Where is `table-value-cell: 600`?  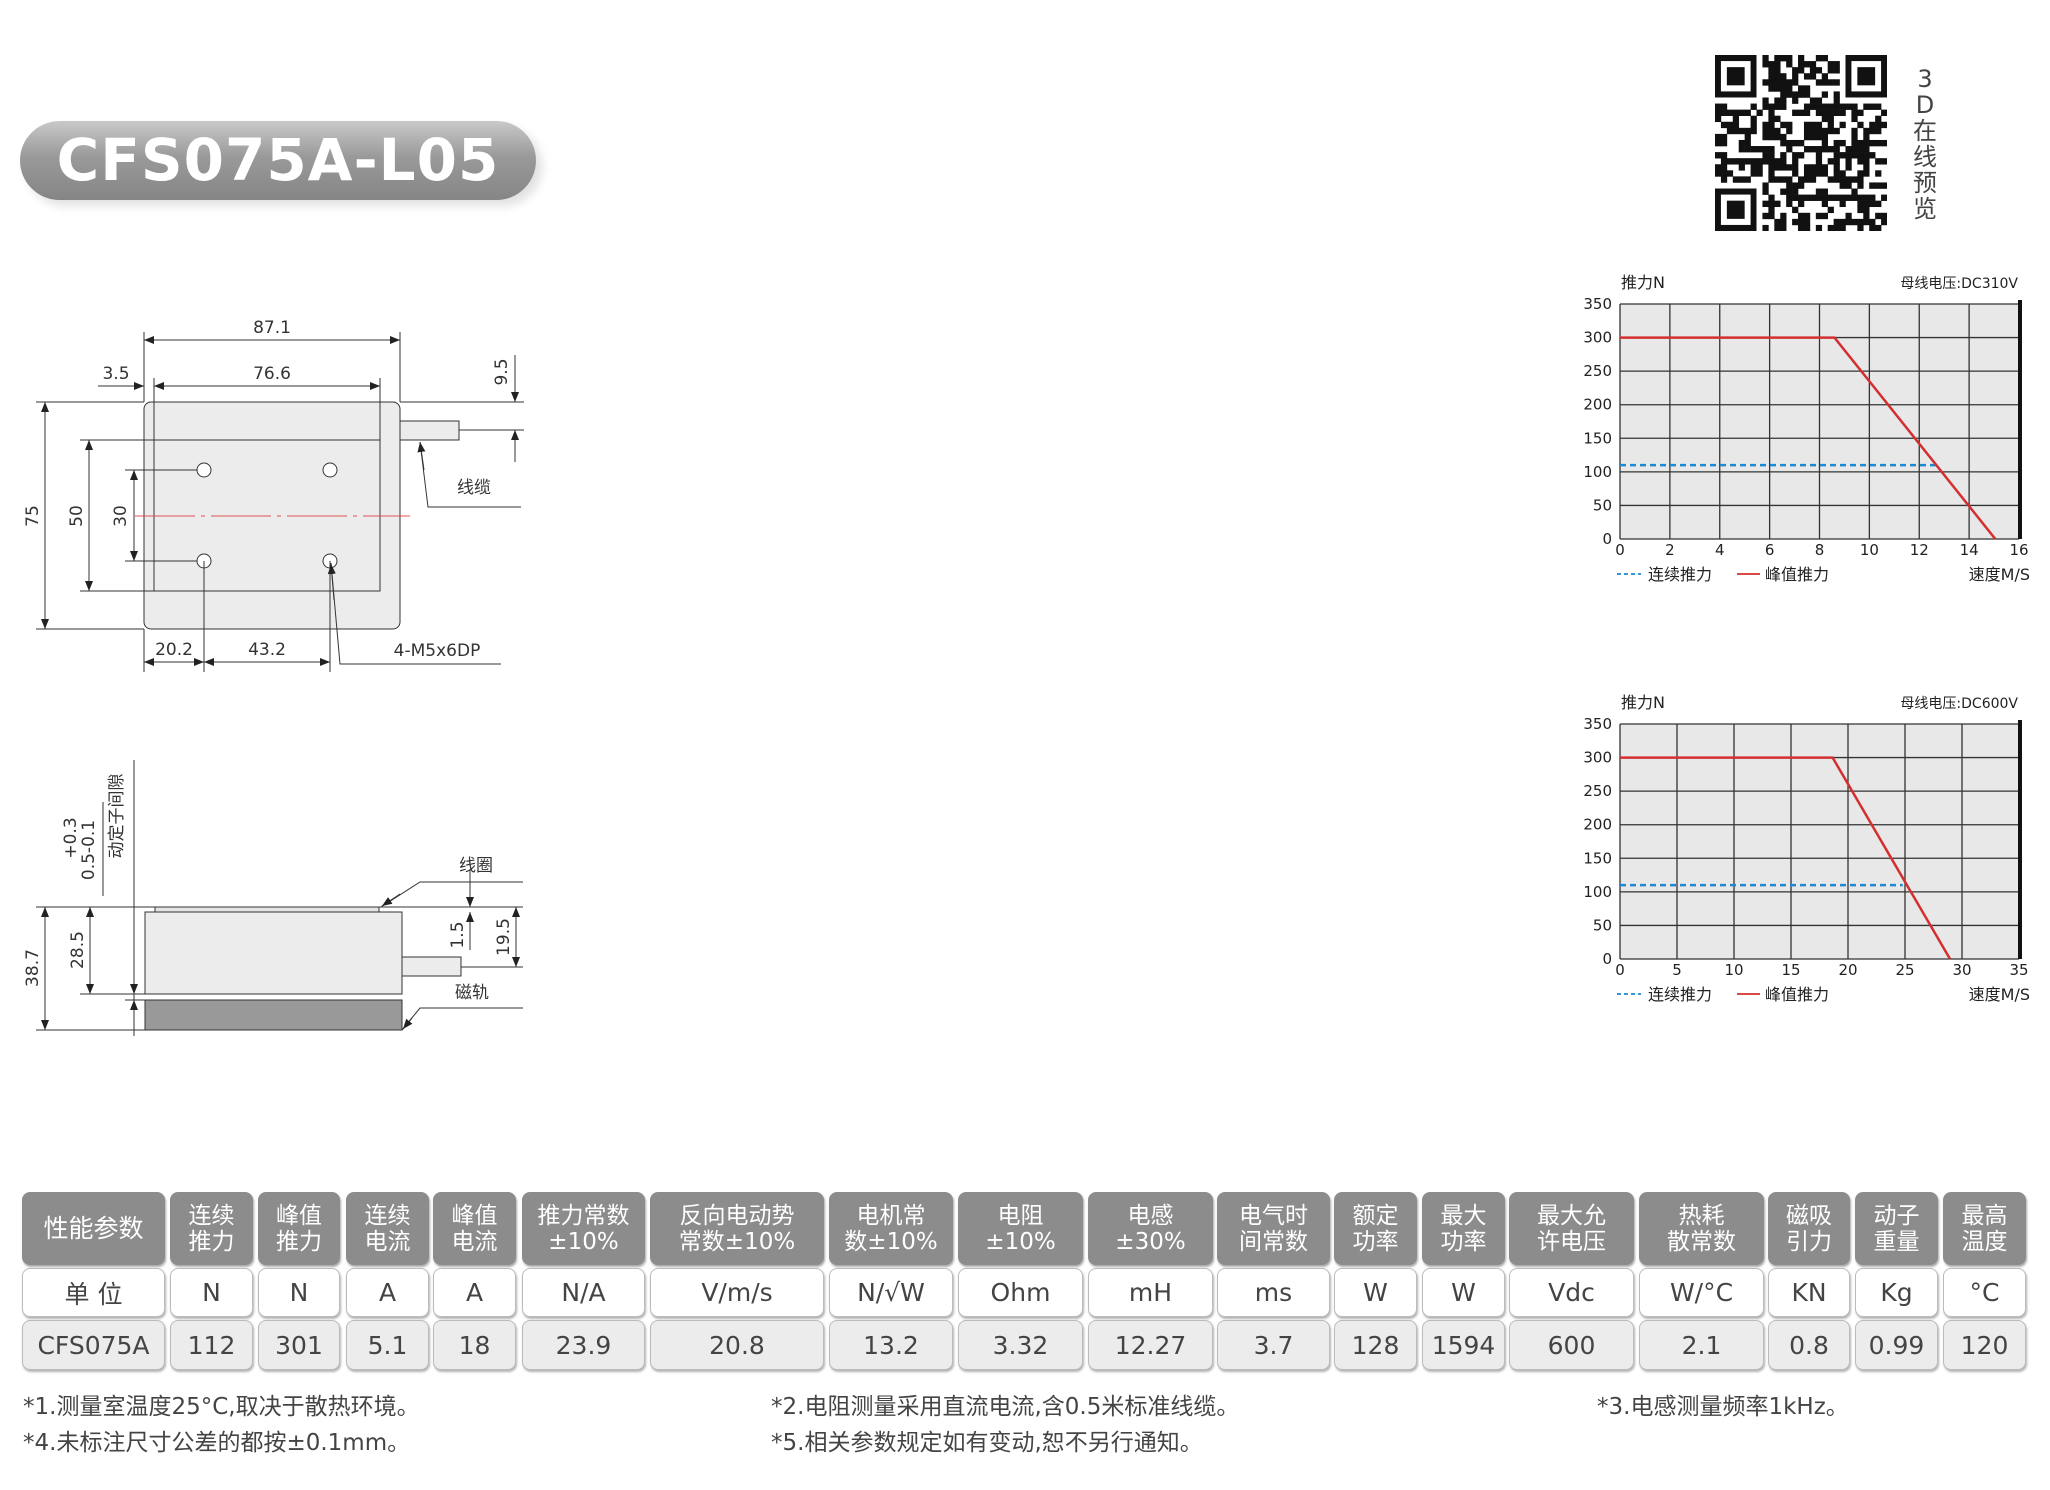 table-value-cell: 600 is located at coordinates (1571, 1345).